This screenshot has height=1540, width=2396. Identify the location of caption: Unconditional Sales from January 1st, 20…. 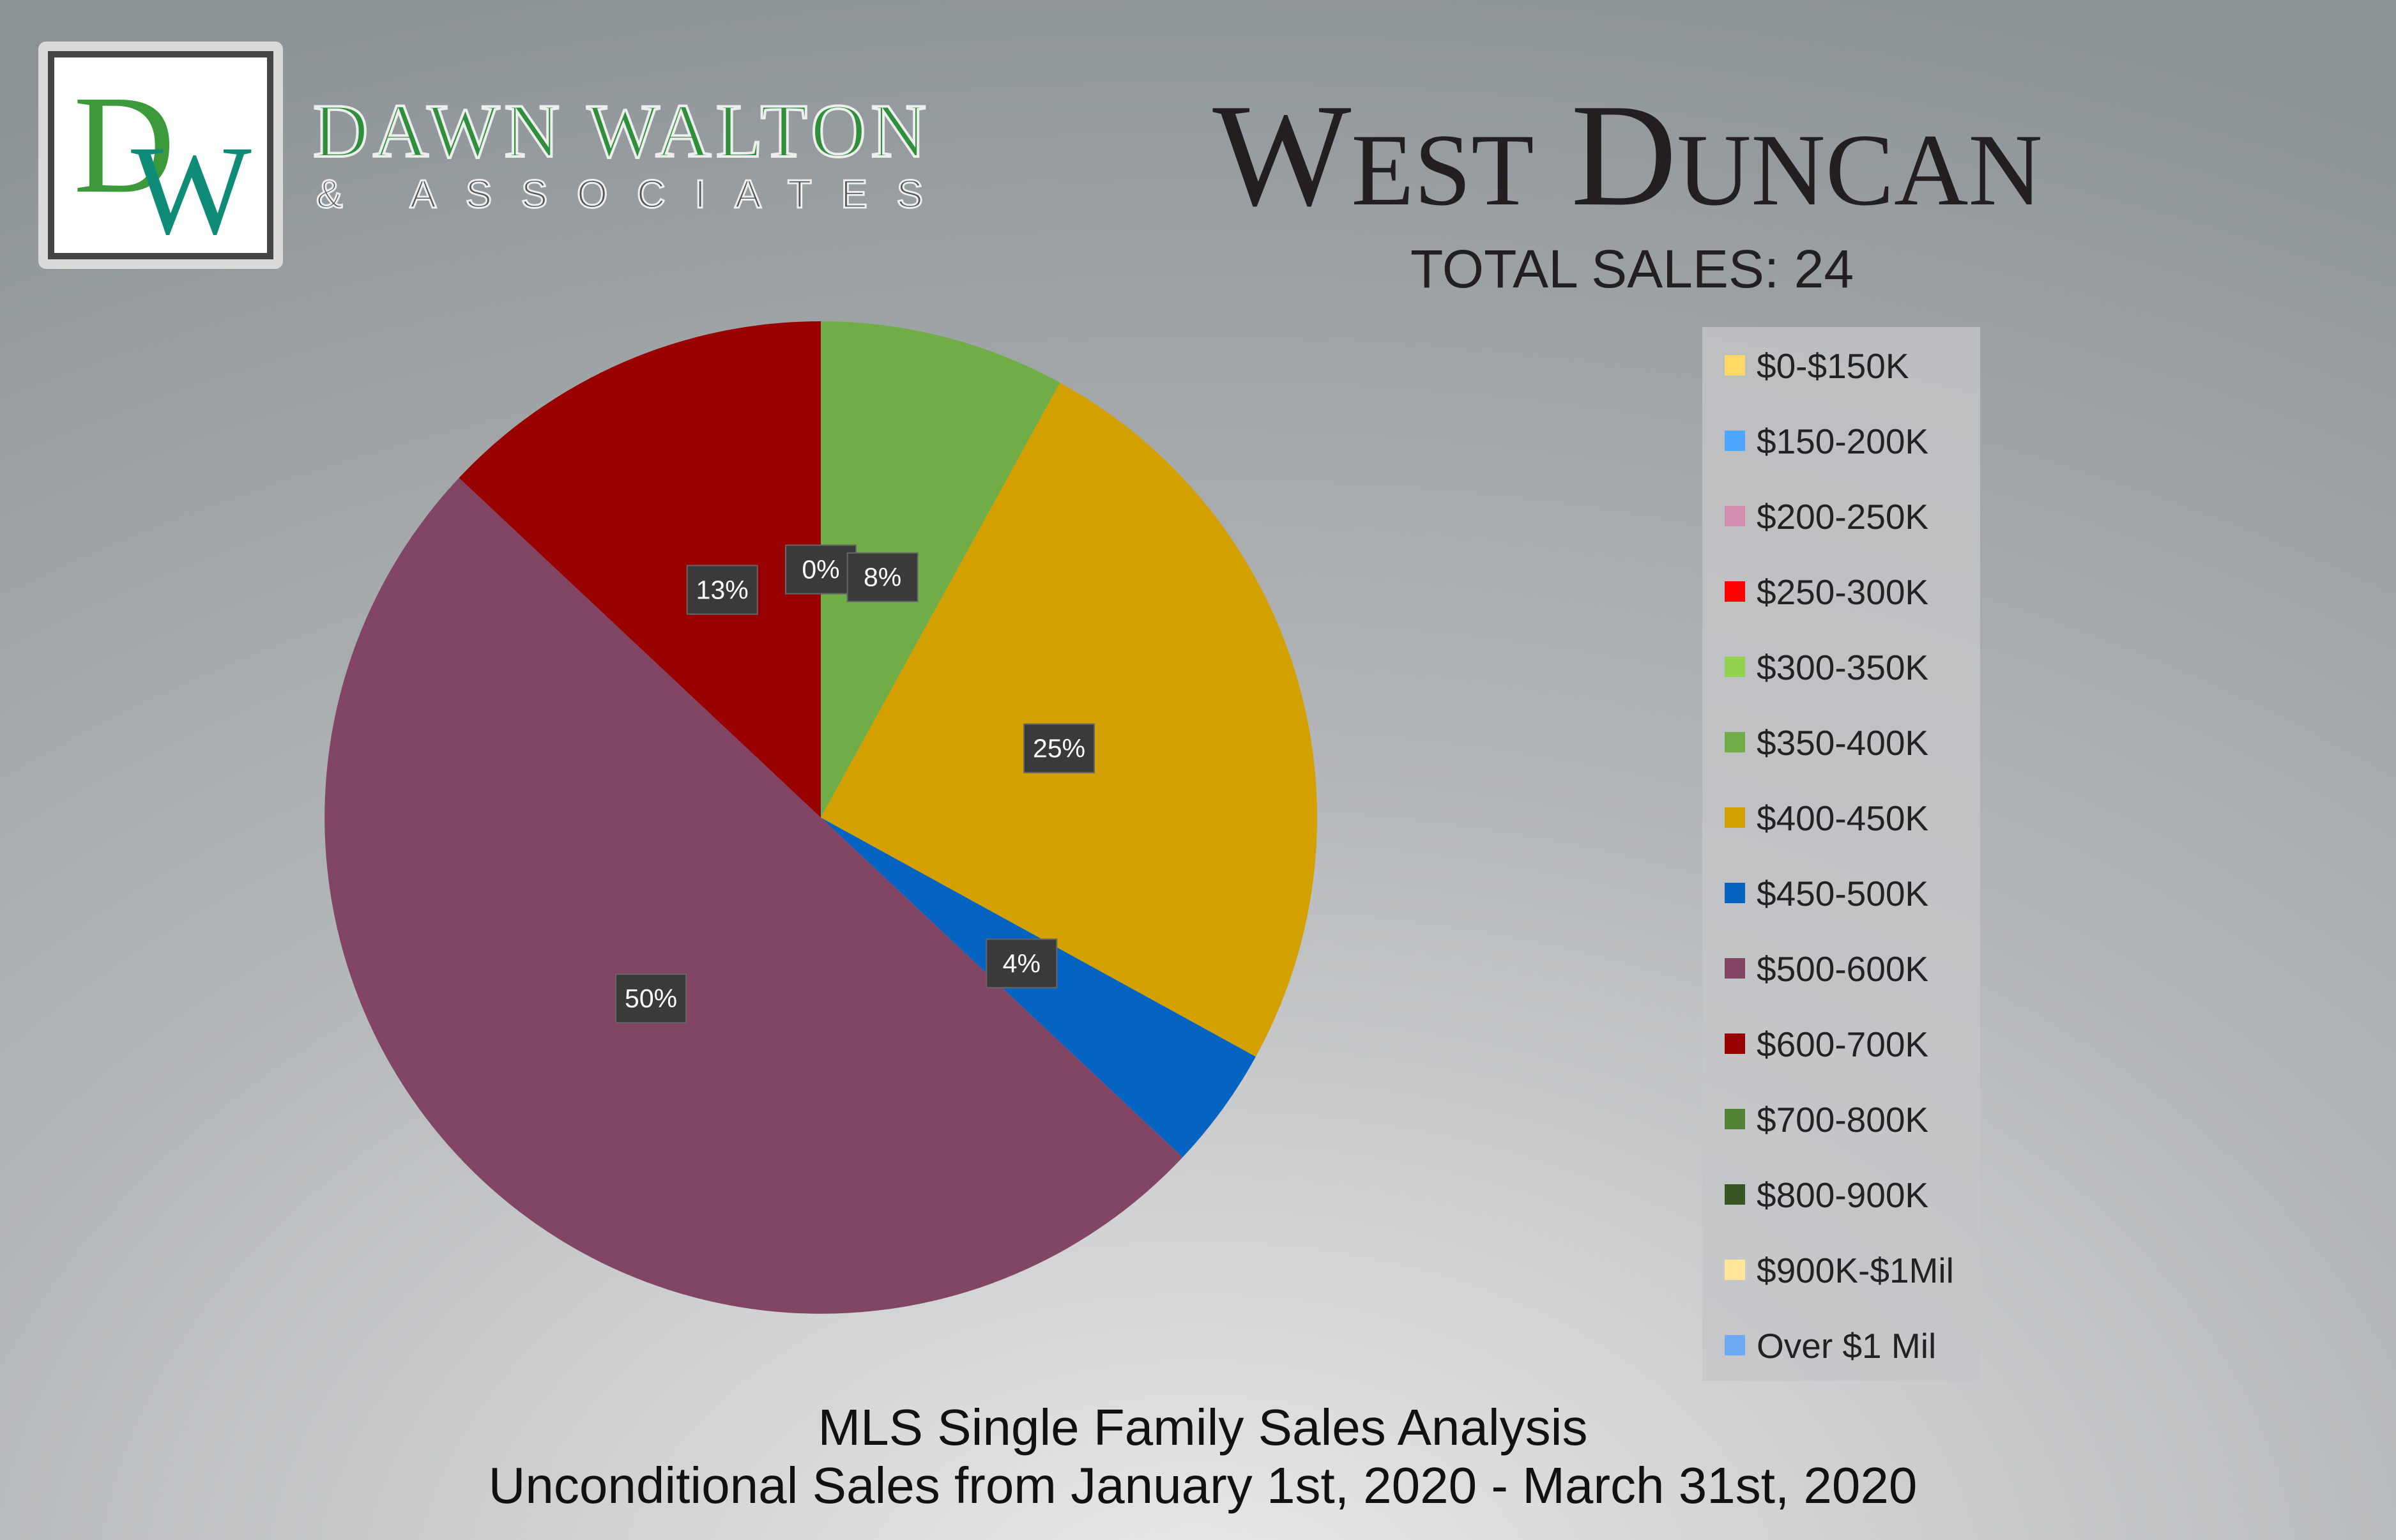
(1203, 1486).